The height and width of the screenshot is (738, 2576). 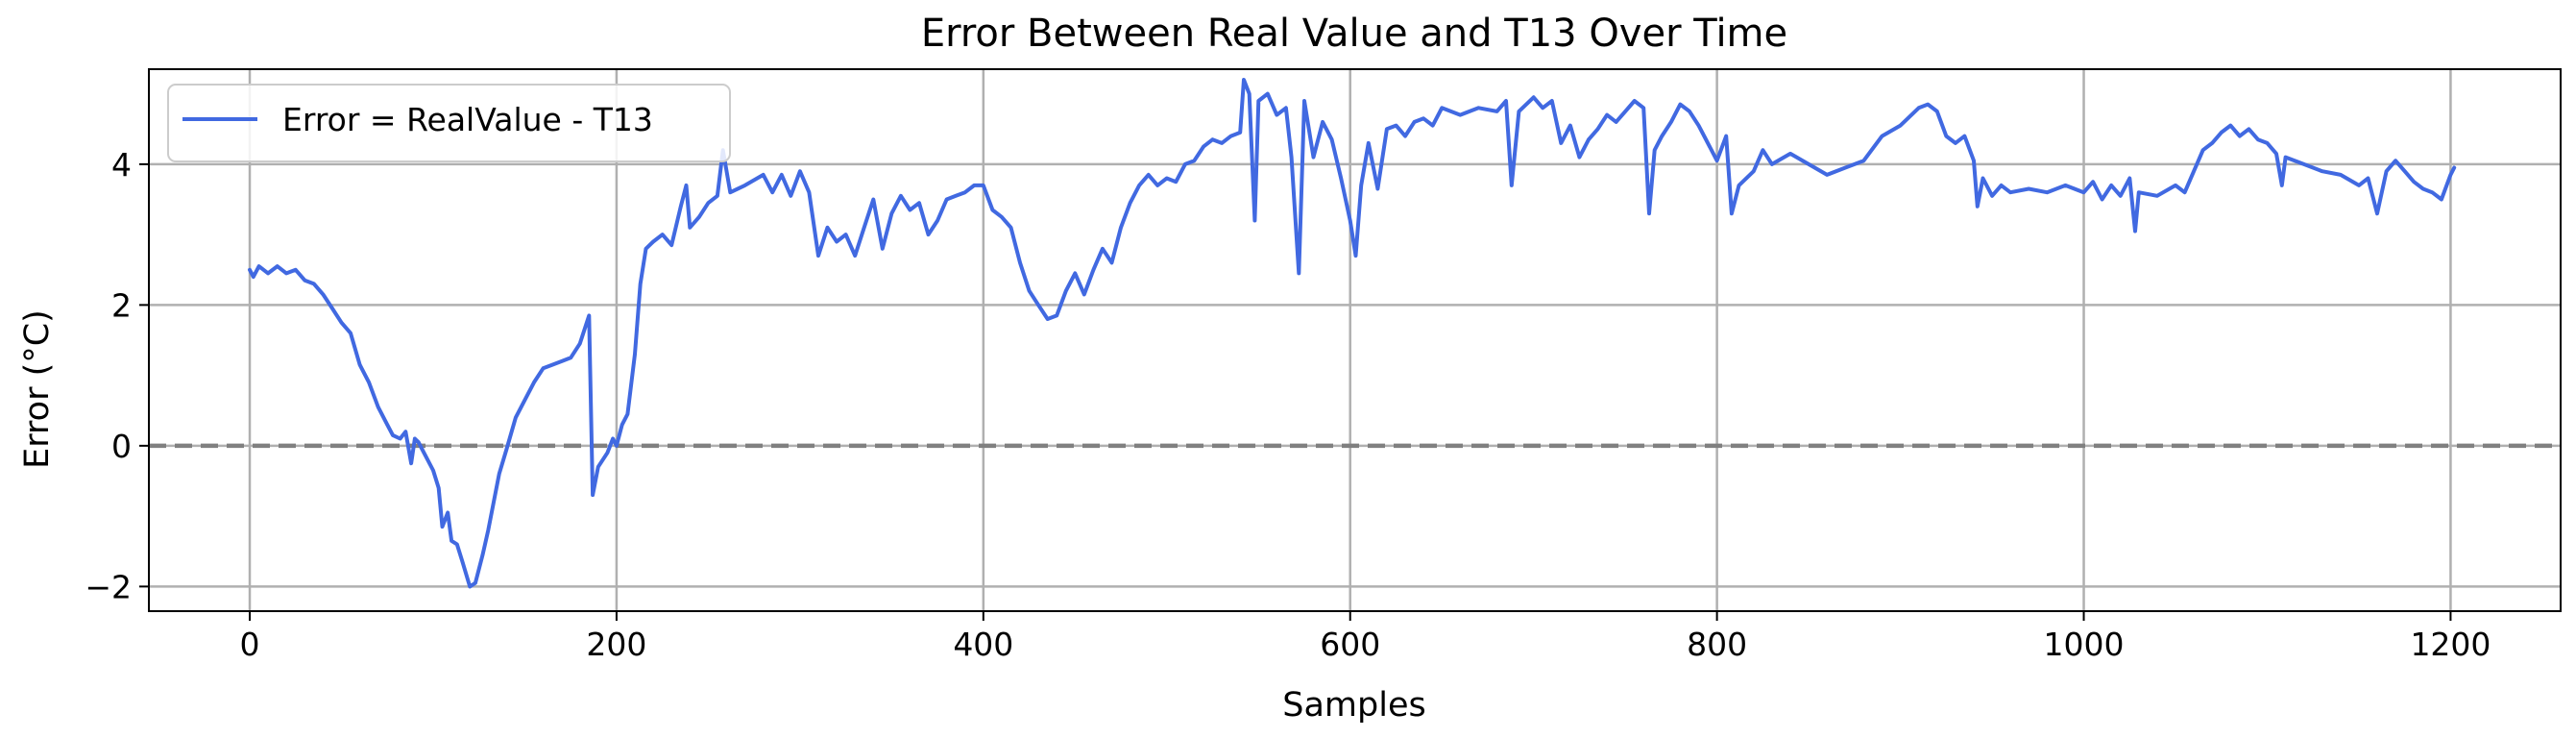 What do you see at coordinates (1717, 644) in the screenshot?
I see `x-tick-label: 800` at bounding box center [1717, 644].